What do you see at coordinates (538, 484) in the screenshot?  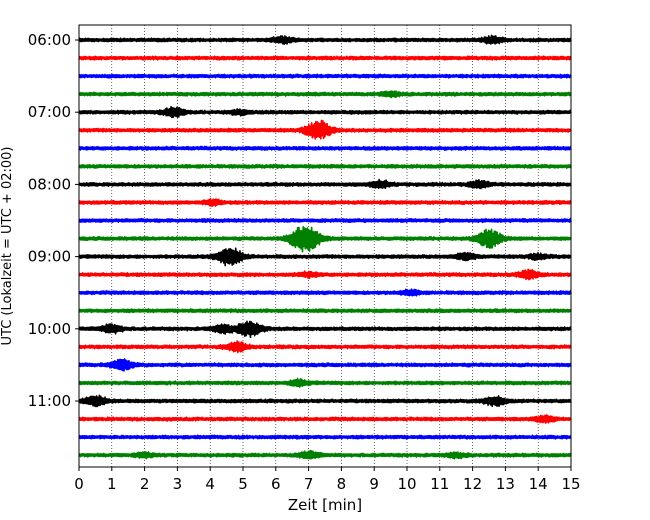 I see `x-tick-label: 14` at bounding box center [538, 484].